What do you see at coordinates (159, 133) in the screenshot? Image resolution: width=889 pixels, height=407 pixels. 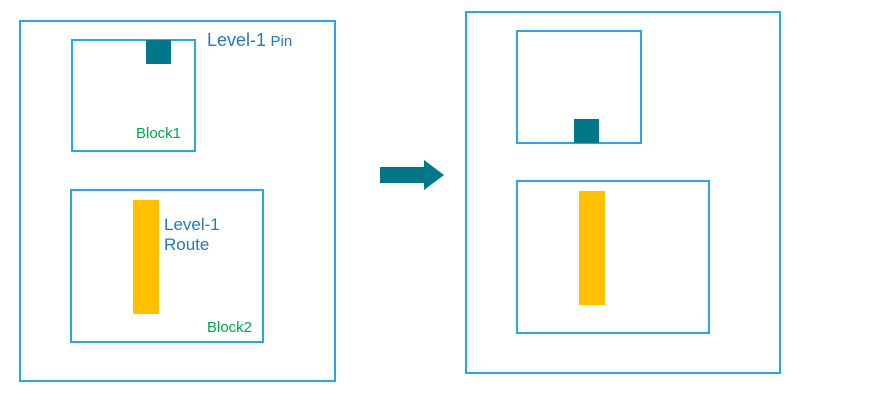 I see `block1-label: Block1` at bounding box center [159, 133].